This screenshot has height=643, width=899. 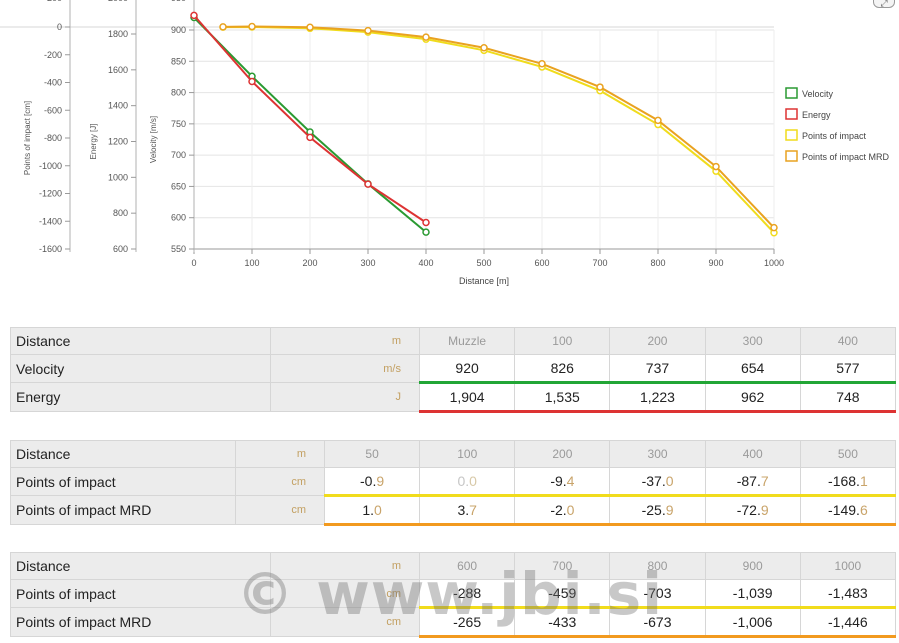 What do you see at coordinates (178, 30) in the screenshot?
I see `y-tick-label: 900` at bounding box center [178, 30].